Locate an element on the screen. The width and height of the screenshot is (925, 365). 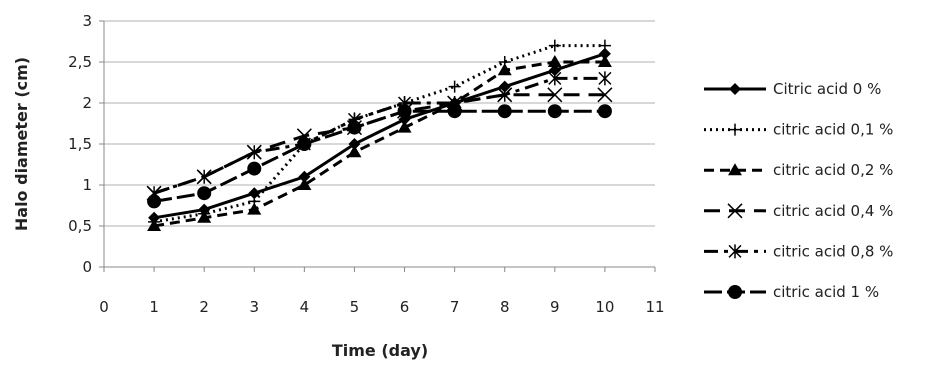
legend-label: Citric acid 0 % is located at coordinates (827, 89).